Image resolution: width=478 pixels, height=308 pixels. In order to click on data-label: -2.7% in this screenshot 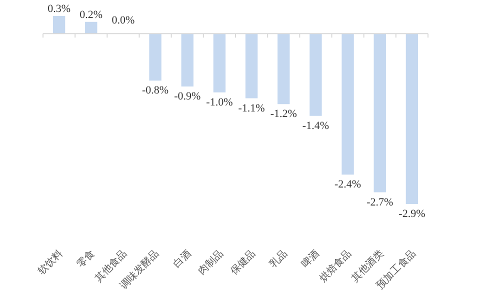, I will do `click(380, 202)`.